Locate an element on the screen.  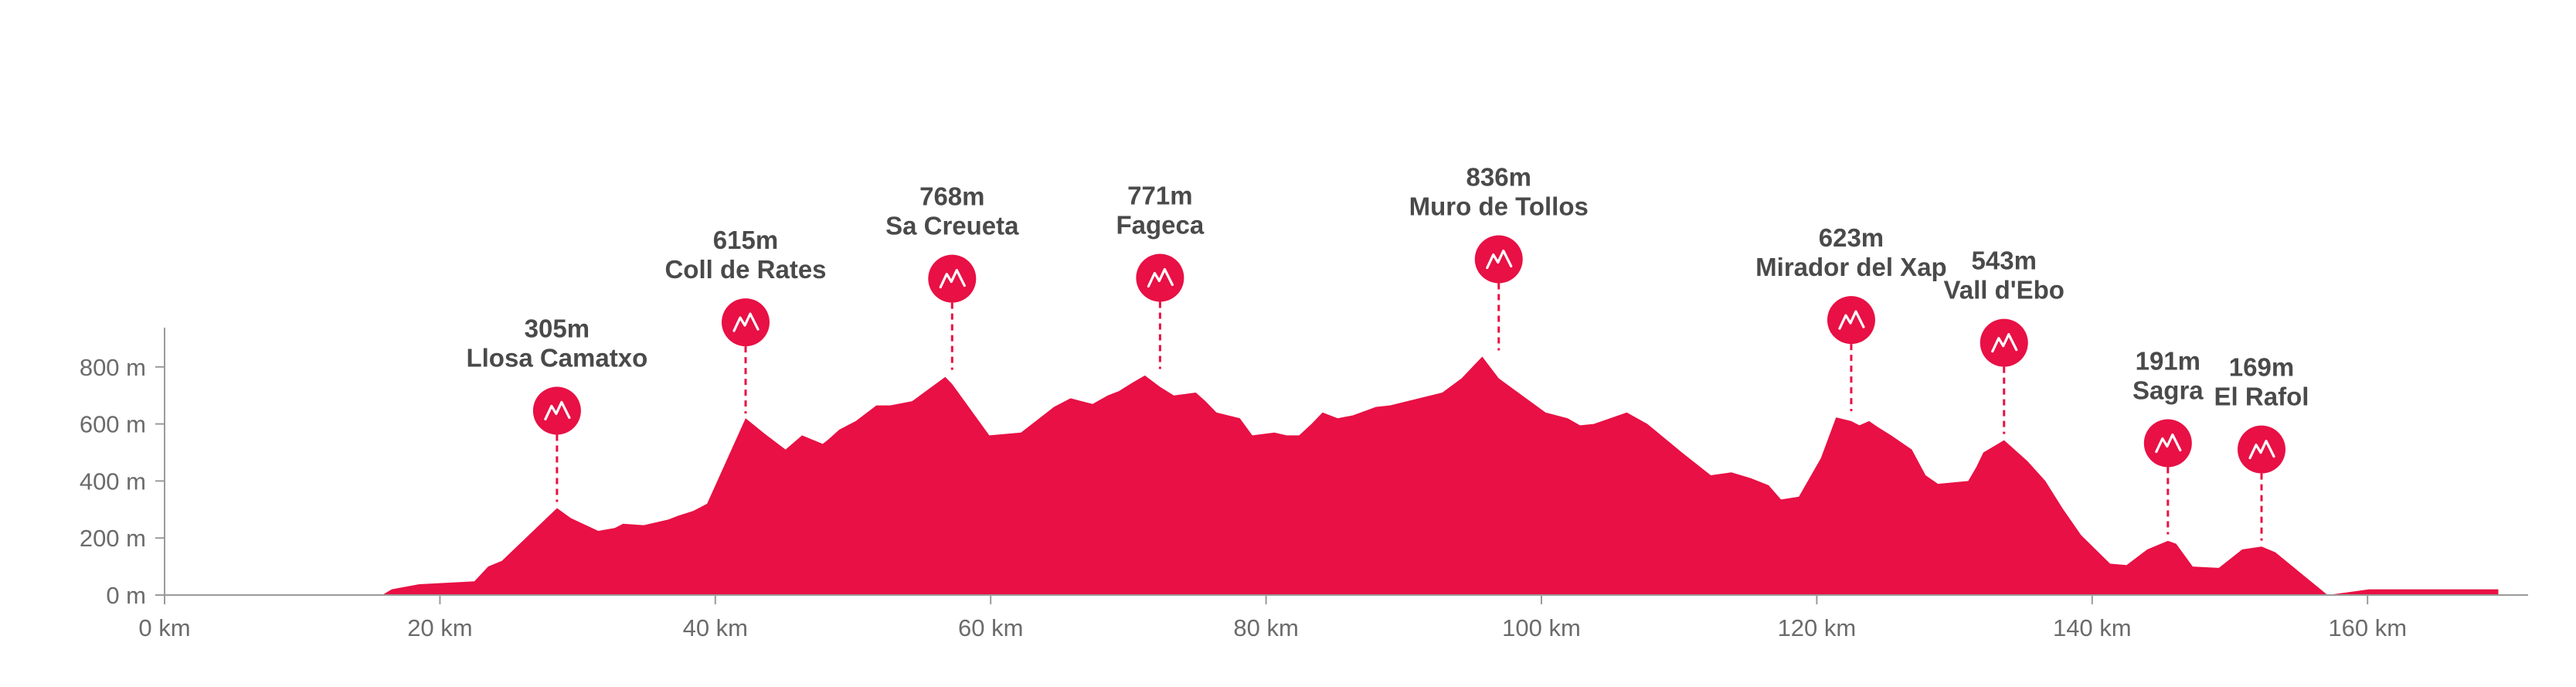
x-tick-label: 100 km is located at coordinates (1541, 627).